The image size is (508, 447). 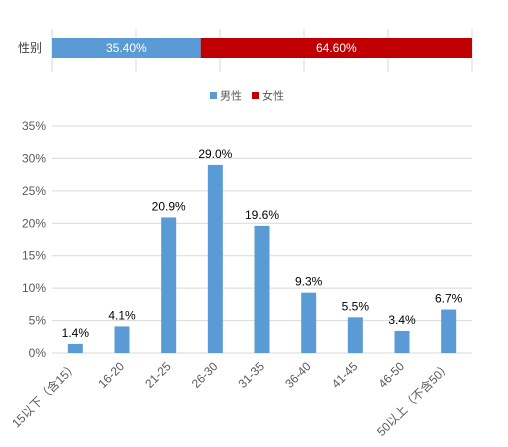 I want to click on x-tick-label: 46-50, so click(x=392, y=375).